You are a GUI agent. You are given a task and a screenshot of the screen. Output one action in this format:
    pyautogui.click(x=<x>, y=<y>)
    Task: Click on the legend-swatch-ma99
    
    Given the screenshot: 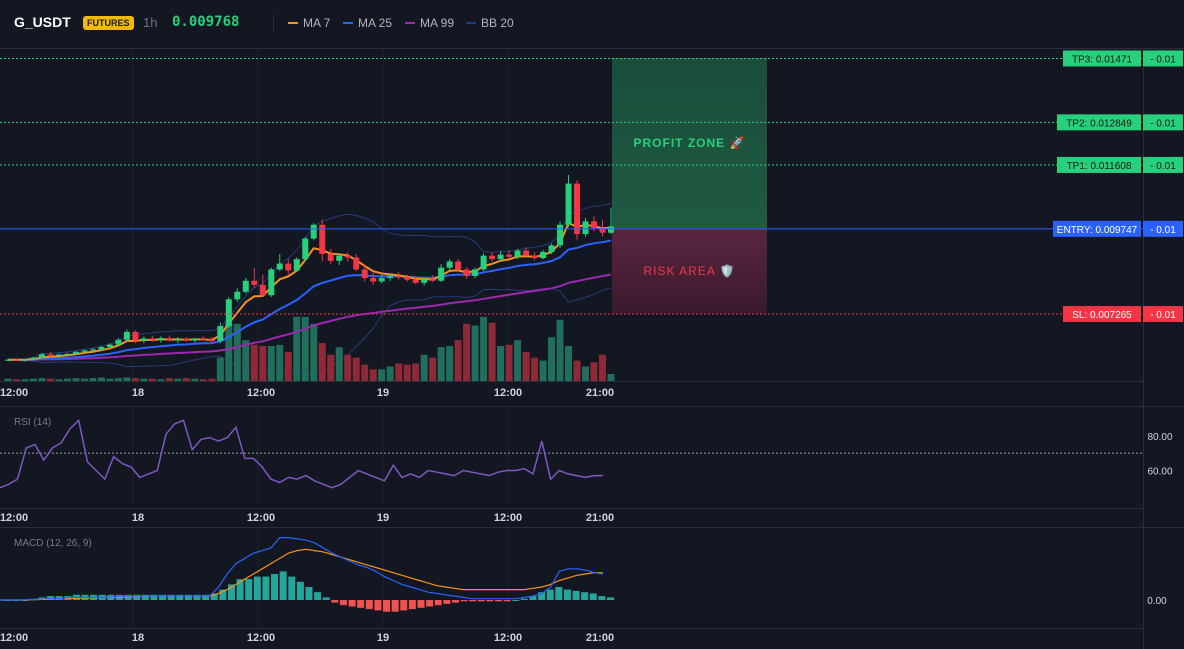 What is the action you would take?
    pyautogui.click(x=410, y=23)
    